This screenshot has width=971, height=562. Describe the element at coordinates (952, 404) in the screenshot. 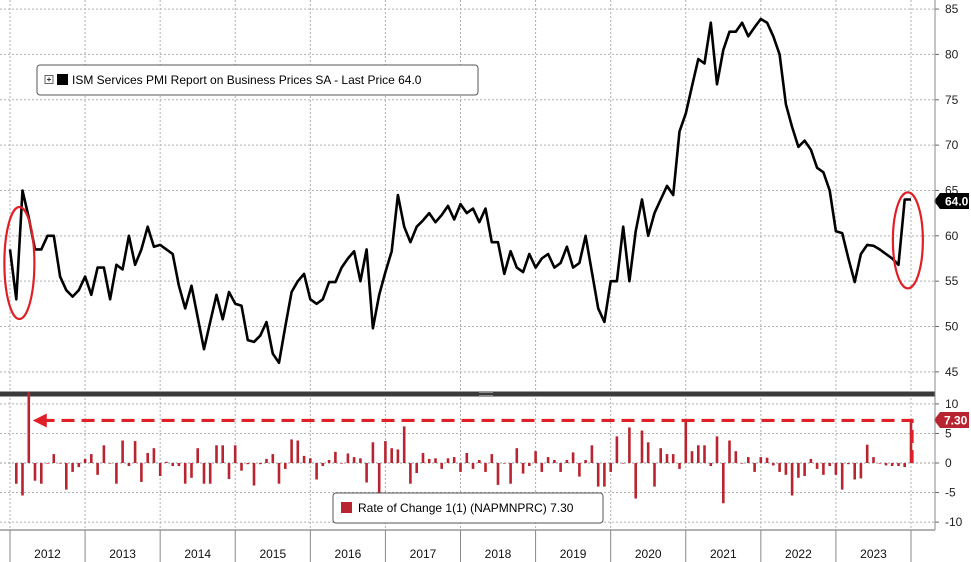

I see `bottom-y-tick-label: 10` at that location.